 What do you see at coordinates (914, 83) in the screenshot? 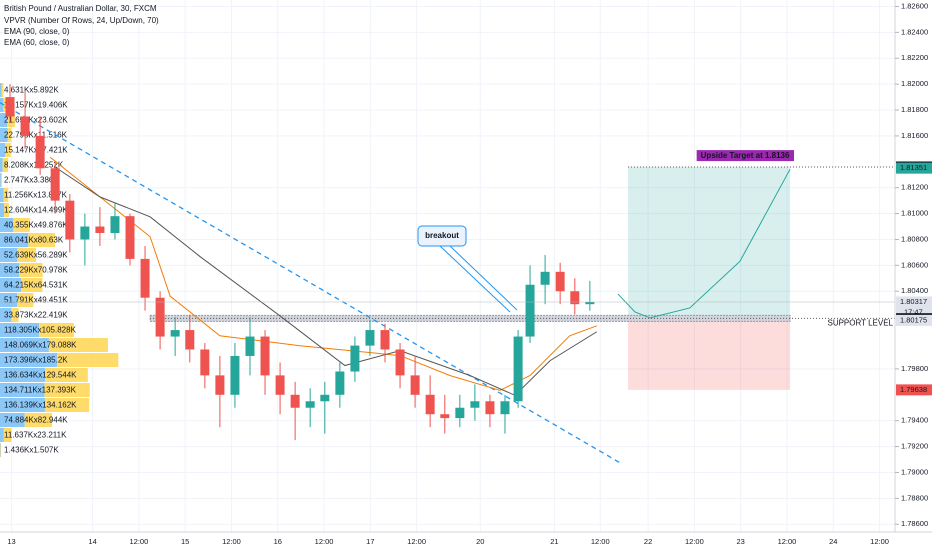
I see `y-tick-label: 1.82000` at bounding box center [914, 83].